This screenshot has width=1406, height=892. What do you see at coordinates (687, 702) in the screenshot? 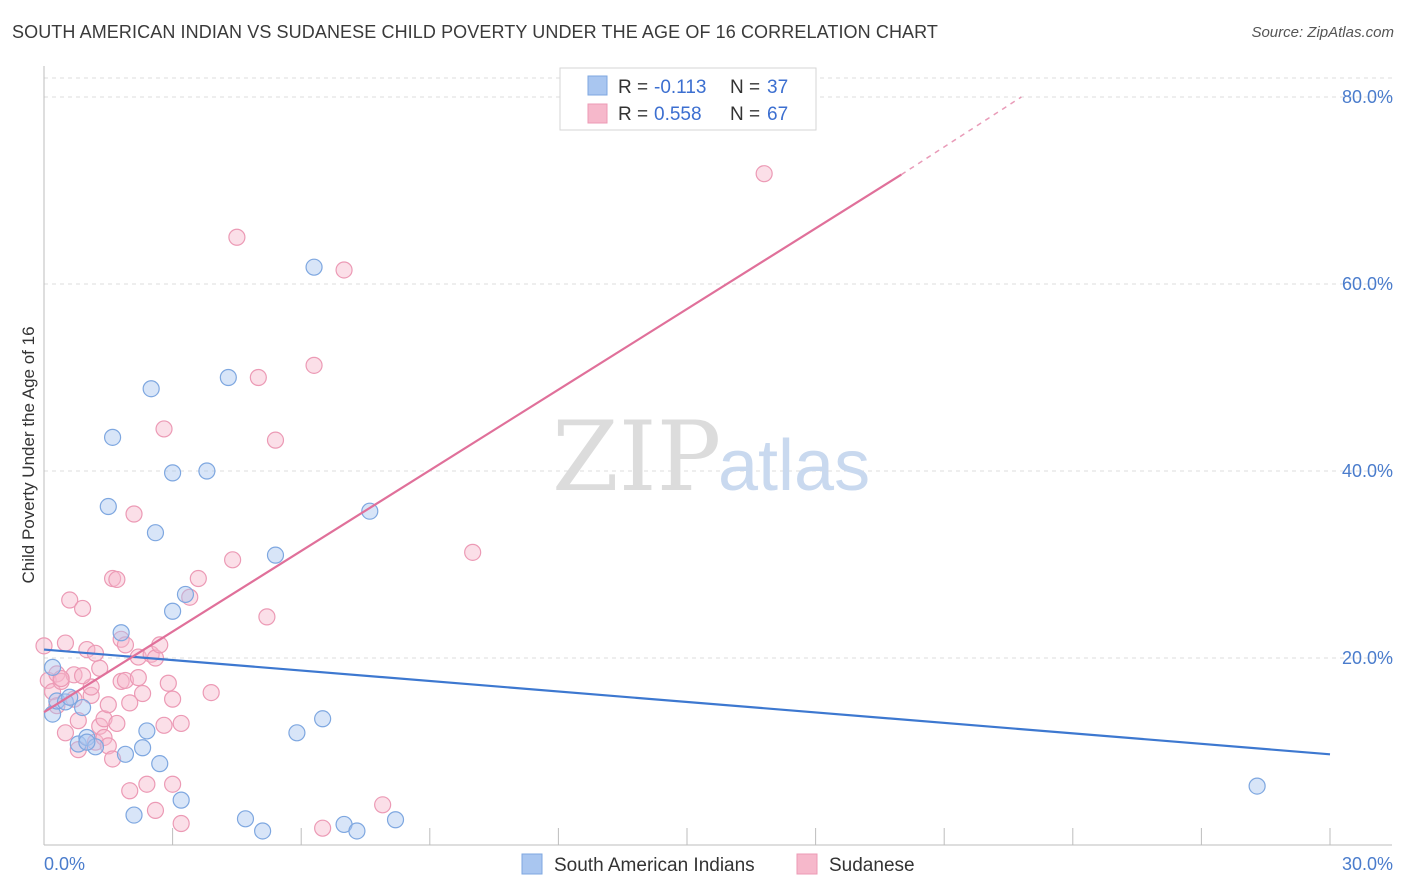
I see `trend-line-south-american-indians` at bounding box center [687, 702].